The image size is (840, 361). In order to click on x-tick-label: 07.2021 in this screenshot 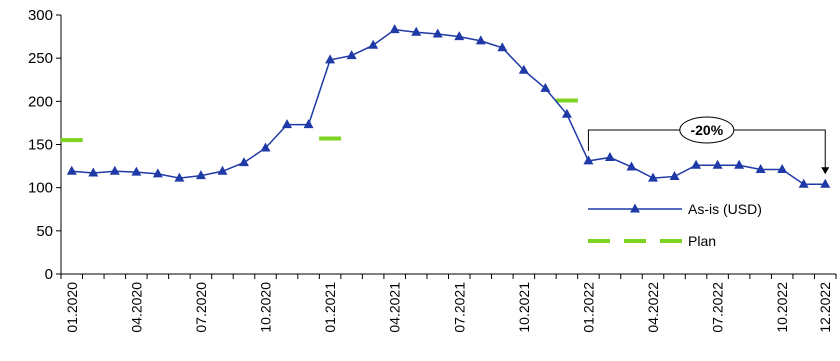, I will do `click(459, 307)`.